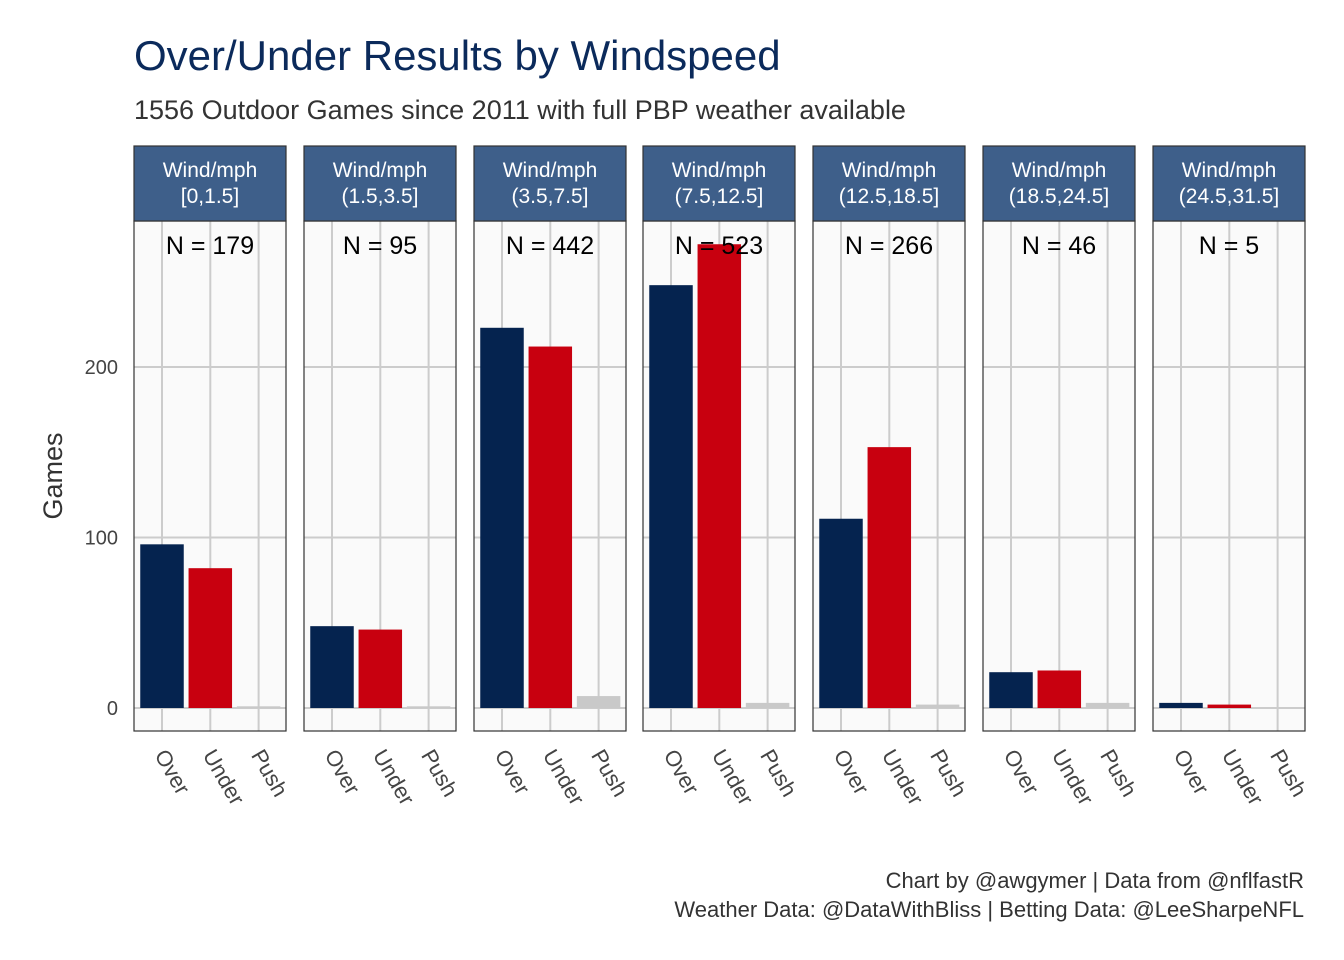  What do you see at coordinates (550, 246) in the screenshot?
I see `n-label: N = 442` at bounding box center [550, 246].